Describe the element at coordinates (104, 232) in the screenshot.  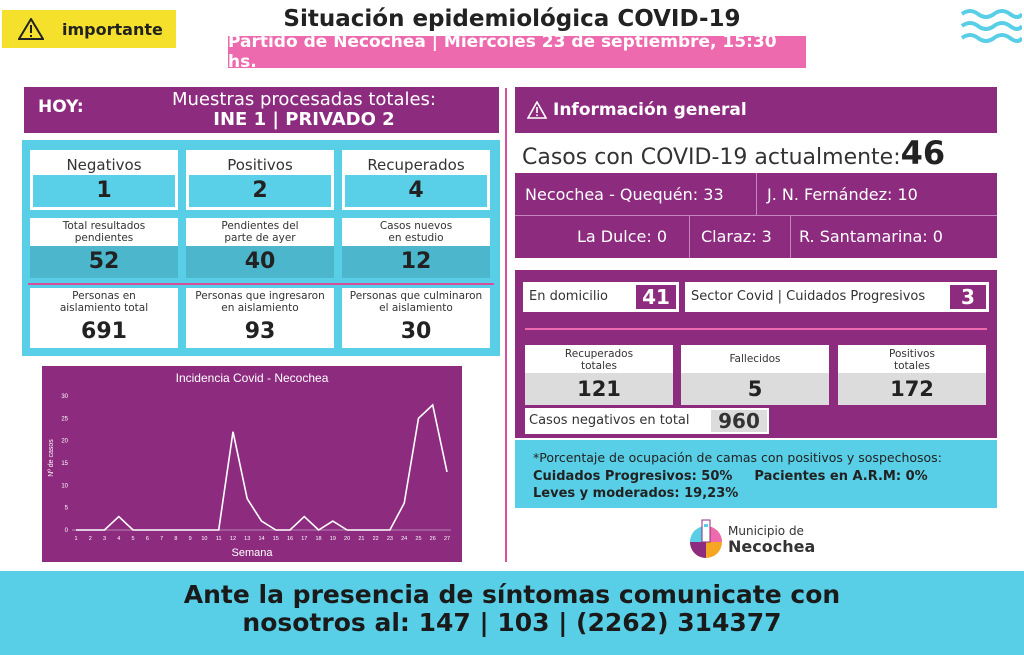
I see `stat-label: Total resultados pendientes` at that location.